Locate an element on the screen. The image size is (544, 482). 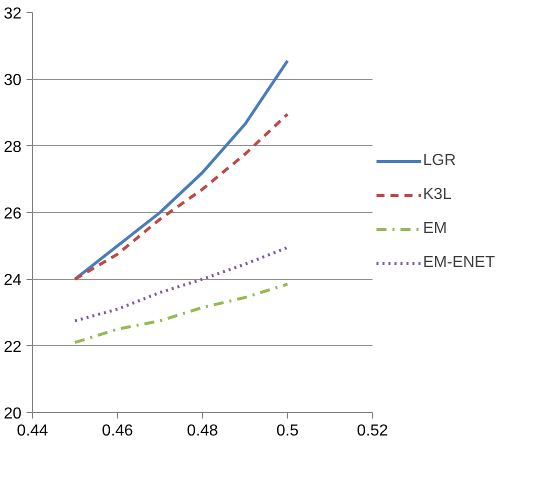
x-tick-label: 0.48 is located at coordinates (202, 431).